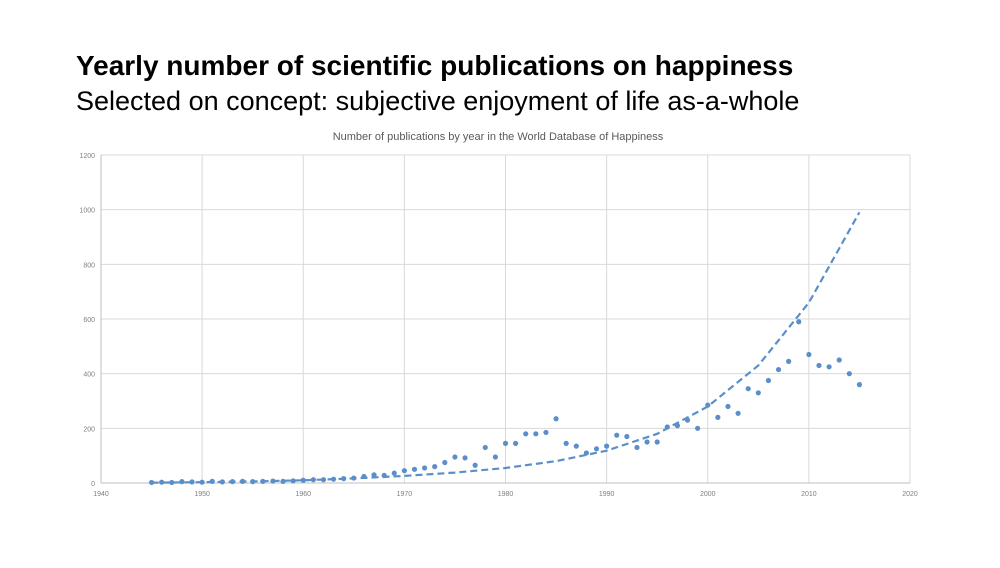 This screenshot has width=1000, height=568. Describe the element at coordinates (101, 494) in the screenshot. I see `x-tick-label: 1940` at that location.